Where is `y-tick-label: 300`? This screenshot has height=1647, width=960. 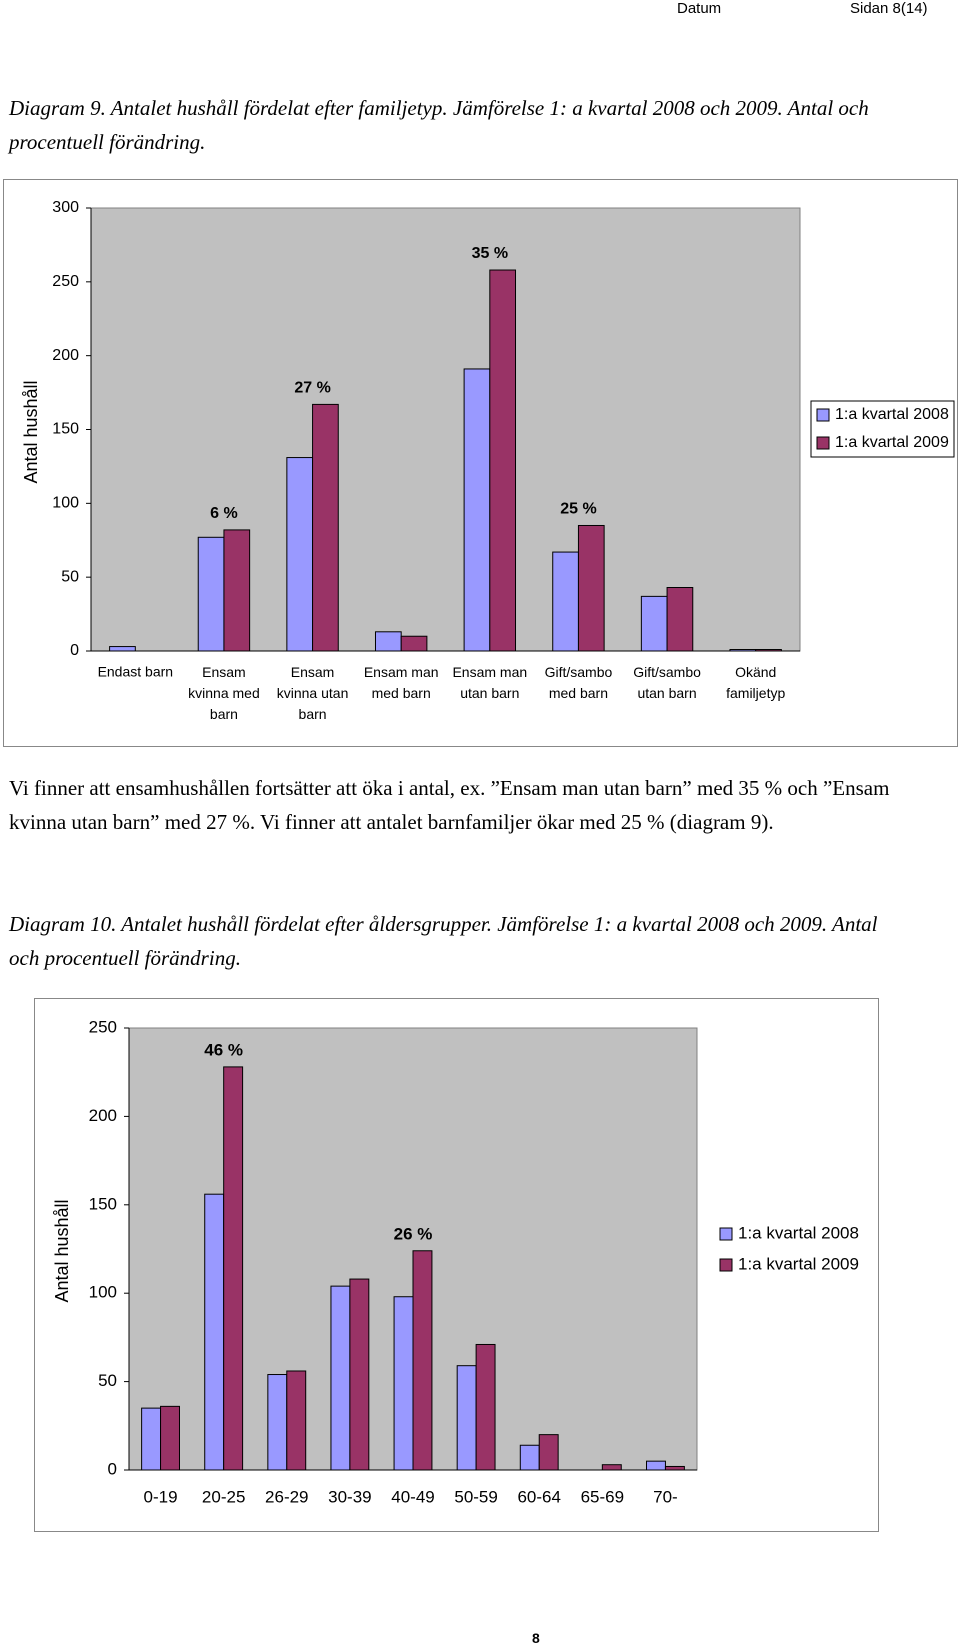
y-tick-label: 300 is located at coordinates (65, 207).